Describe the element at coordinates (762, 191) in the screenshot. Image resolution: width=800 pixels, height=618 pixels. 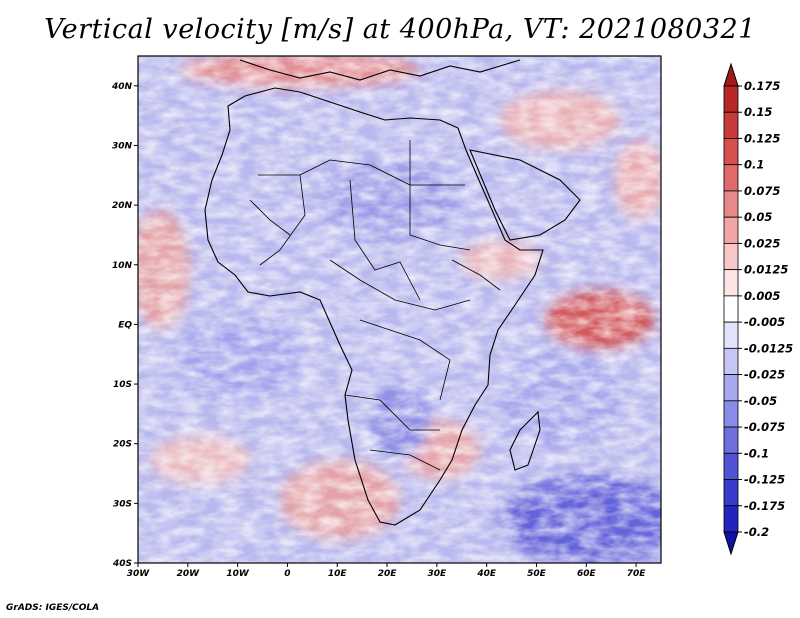
I see `colorbar-label: 0.075` at that location.